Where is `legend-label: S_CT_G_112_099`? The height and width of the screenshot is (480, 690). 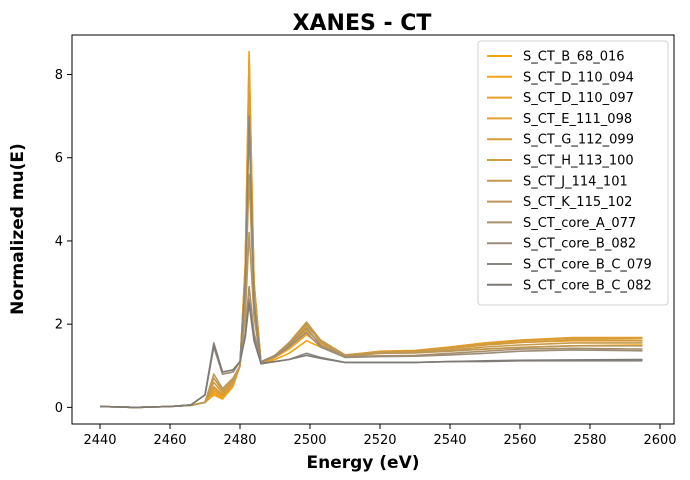 legend-label: S_CT_G_112_099 is located at coordinates (578, 140).